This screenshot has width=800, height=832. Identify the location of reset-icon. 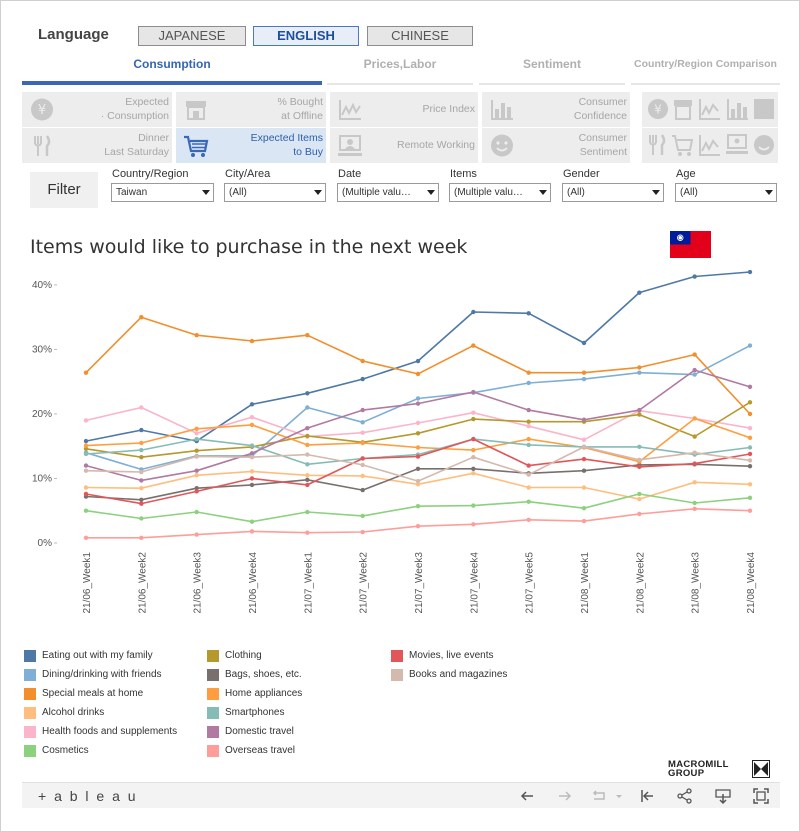
(647, 796).